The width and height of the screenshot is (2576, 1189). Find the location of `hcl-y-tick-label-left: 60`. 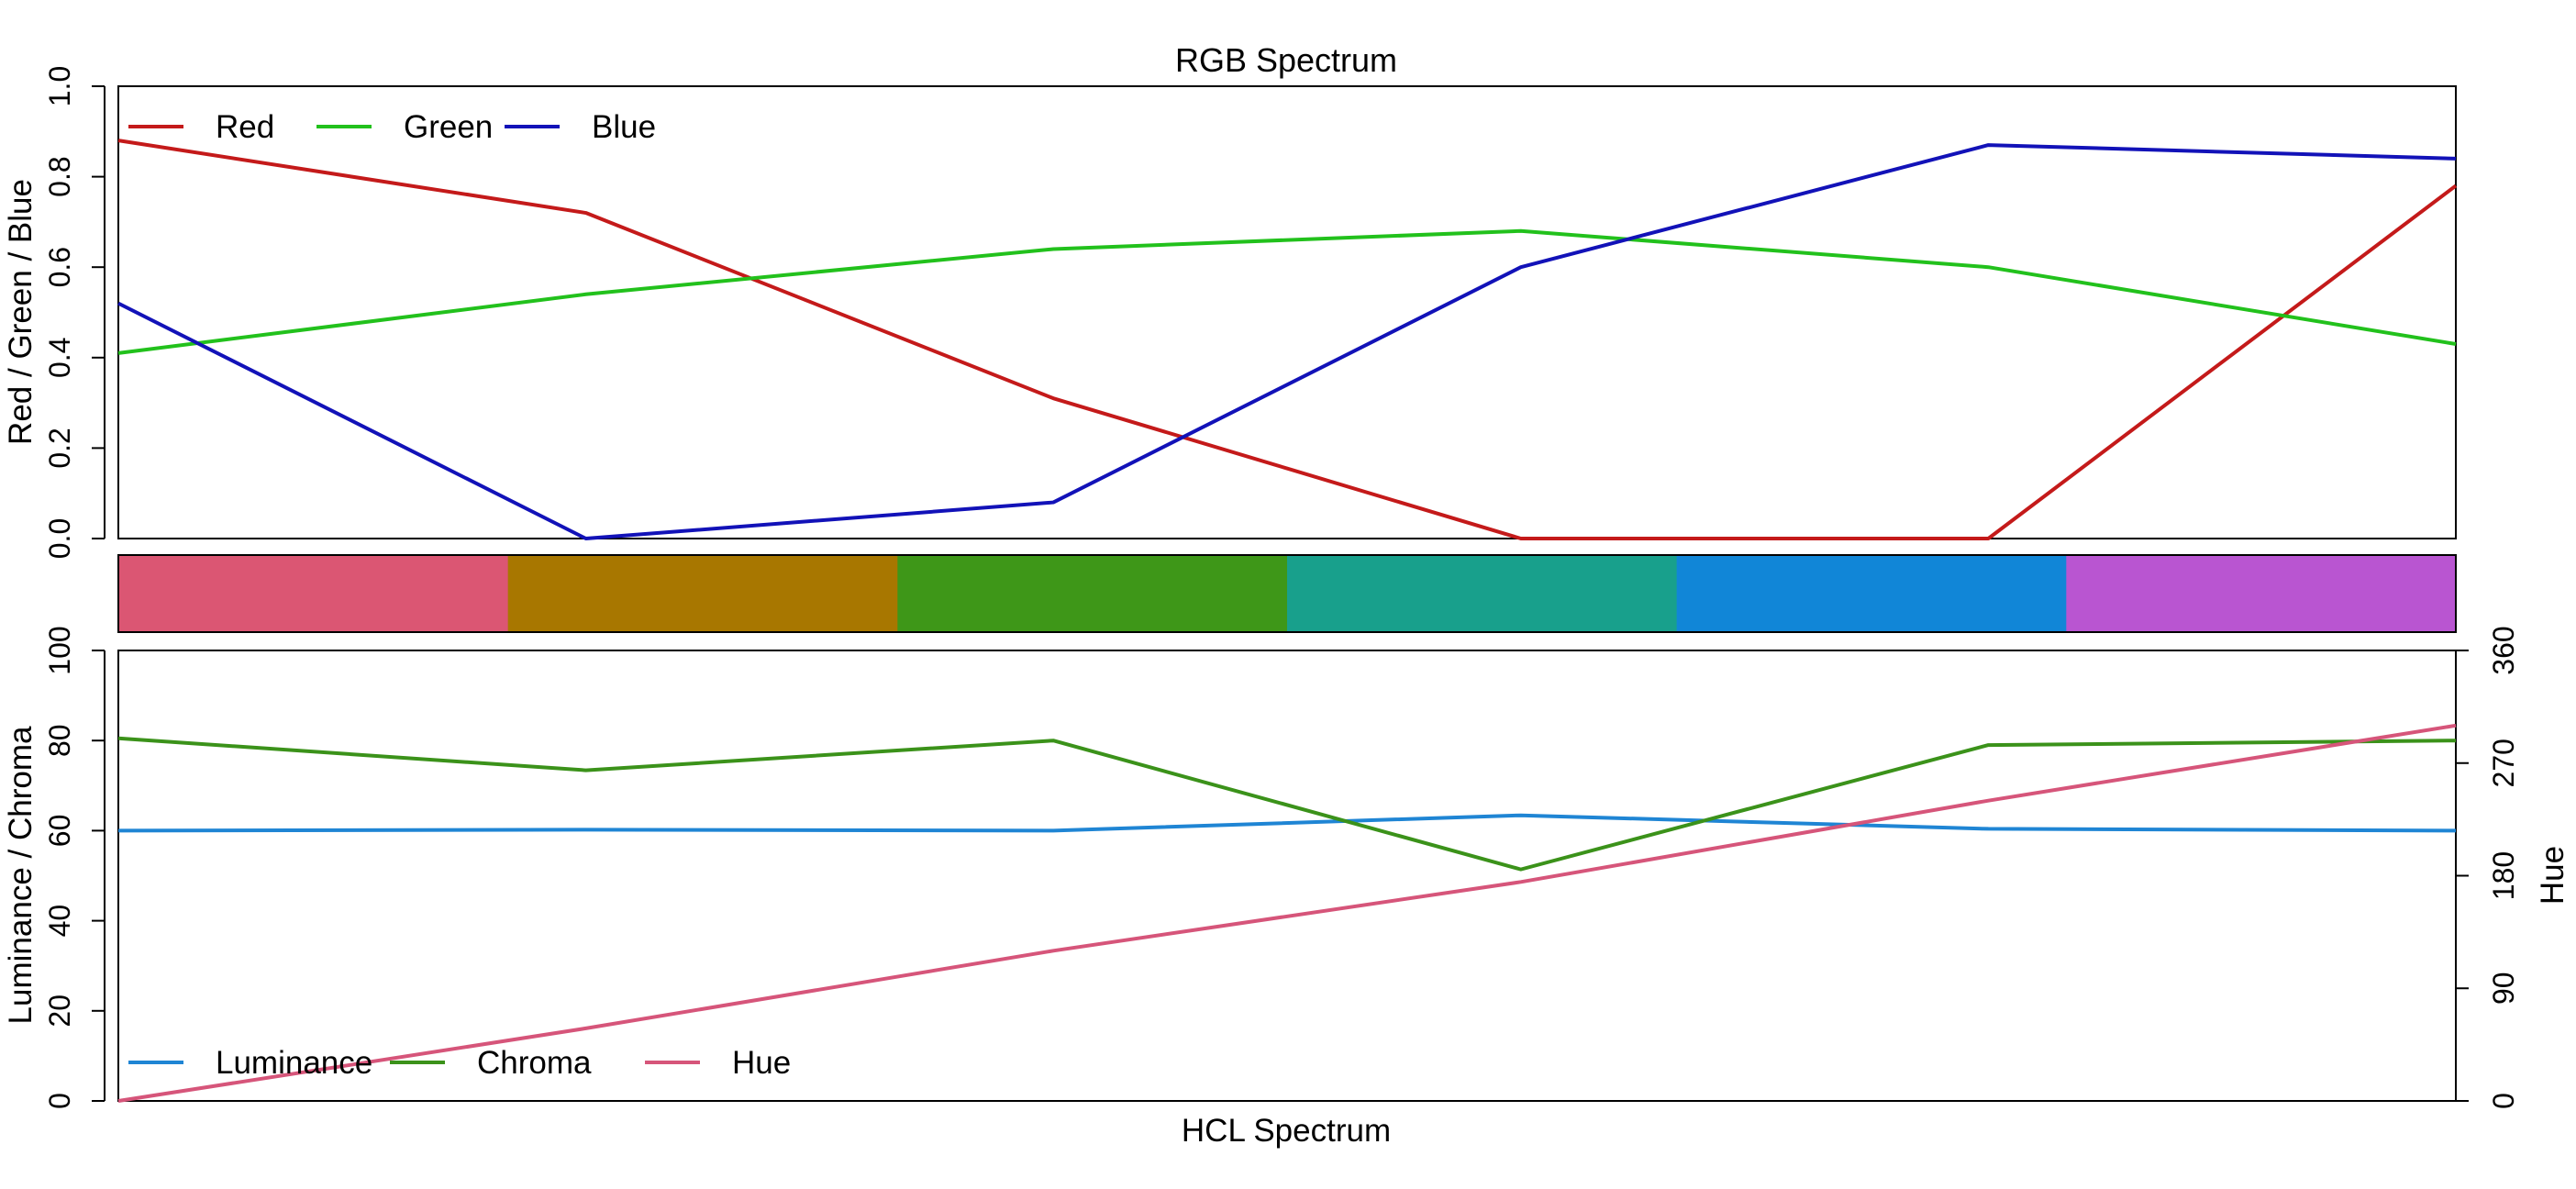

hcl-y-tick-label-left: 60 is located at coordinates (59, 831).